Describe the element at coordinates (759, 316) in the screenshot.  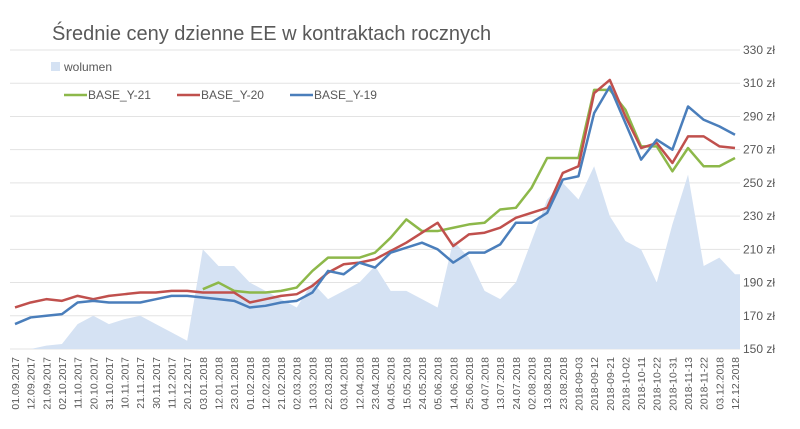
I see `y-tick-label: 170 zł` at that location.